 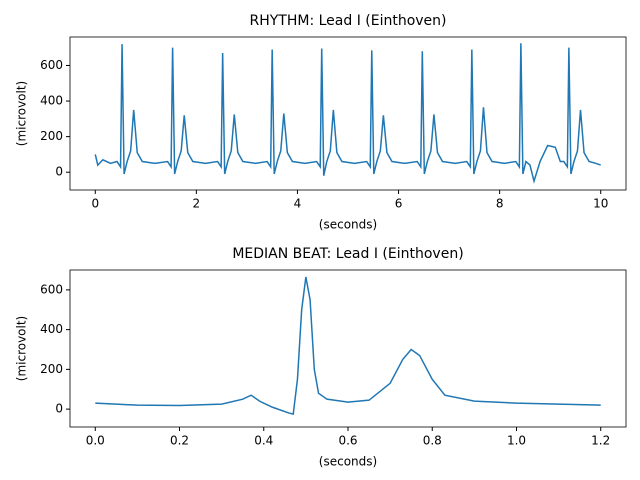 What do you see at coordinates (432, 441) in the screenshot?
I see `x-tick-label: 0.8` at bounding box center [432, 441].